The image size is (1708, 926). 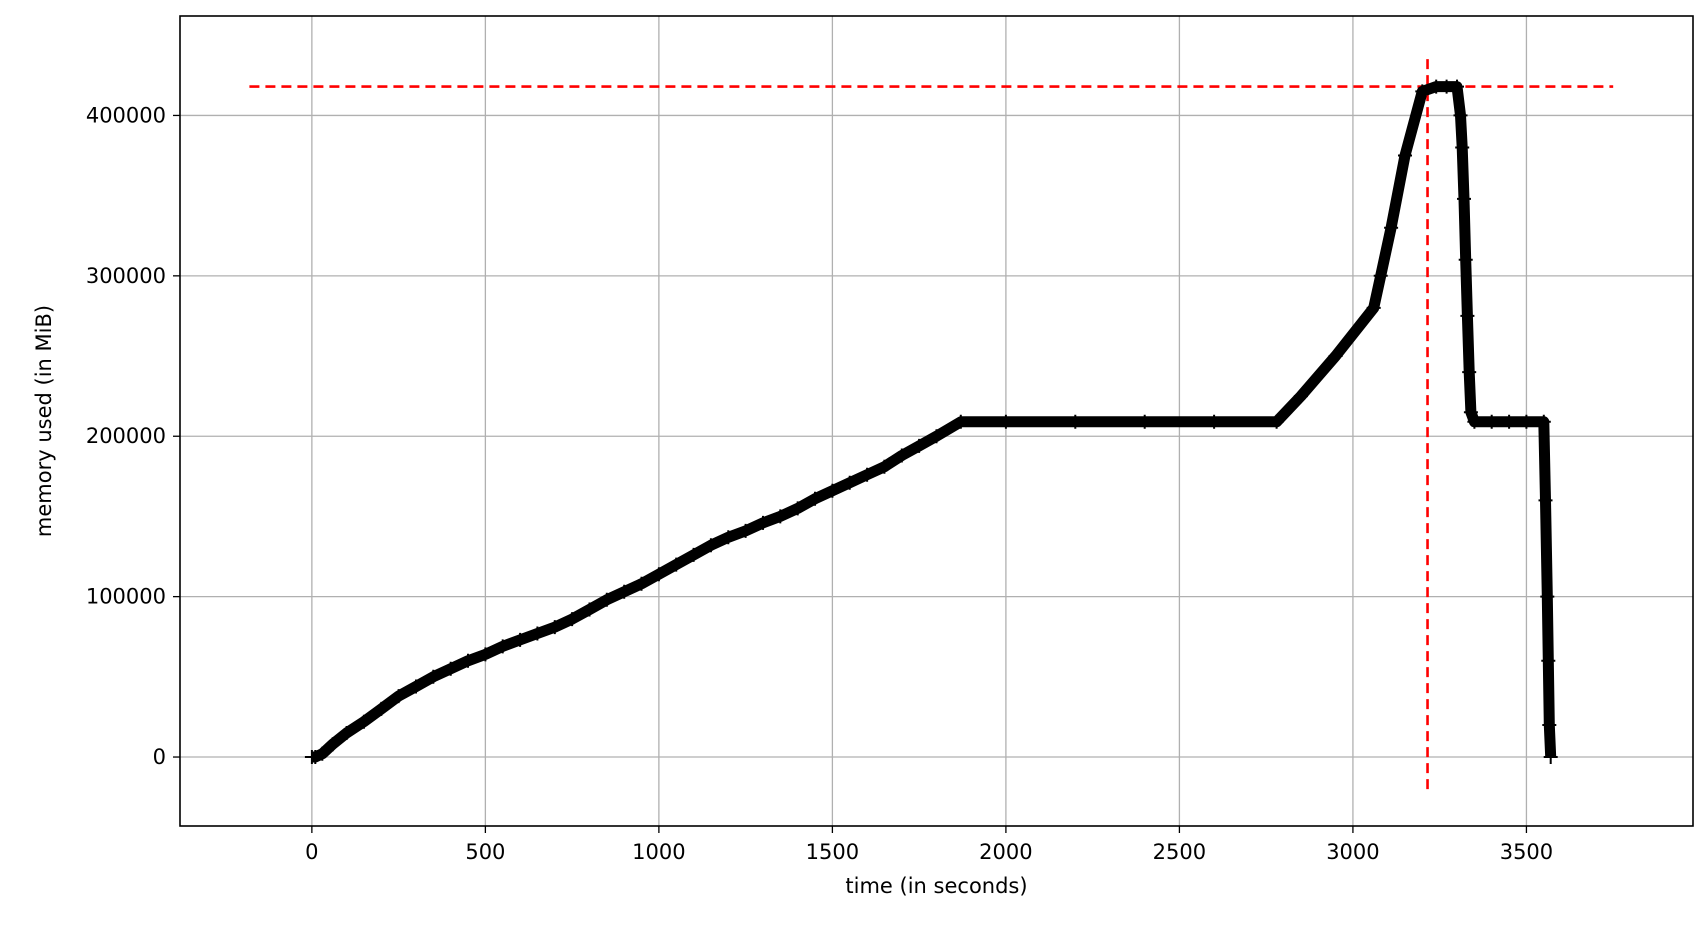 What do you see at coordinates (658, 852) in the screenshot?
I see `x-tick-label: 1000` at bounding box center [658, 852].